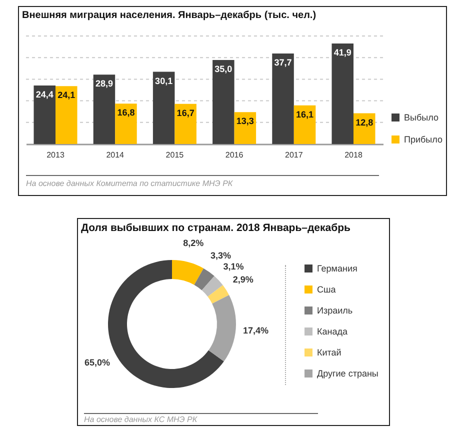  What do you see at coordinates (343, 52) in the screenshot?
I see `data-label: 41,9` at bounding box center [343, 52].